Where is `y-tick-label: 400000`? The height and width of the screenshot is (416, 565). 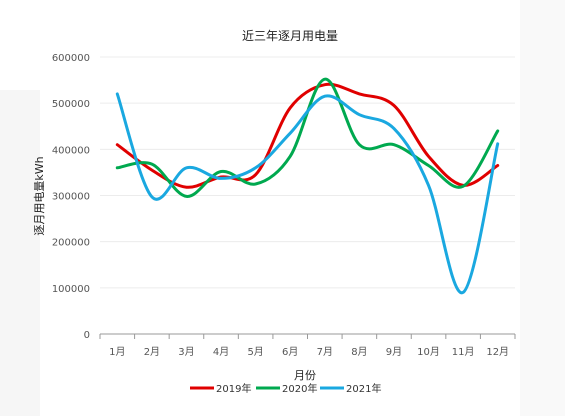
y-tick-label: 400000 is located at coordinates (71, 150).